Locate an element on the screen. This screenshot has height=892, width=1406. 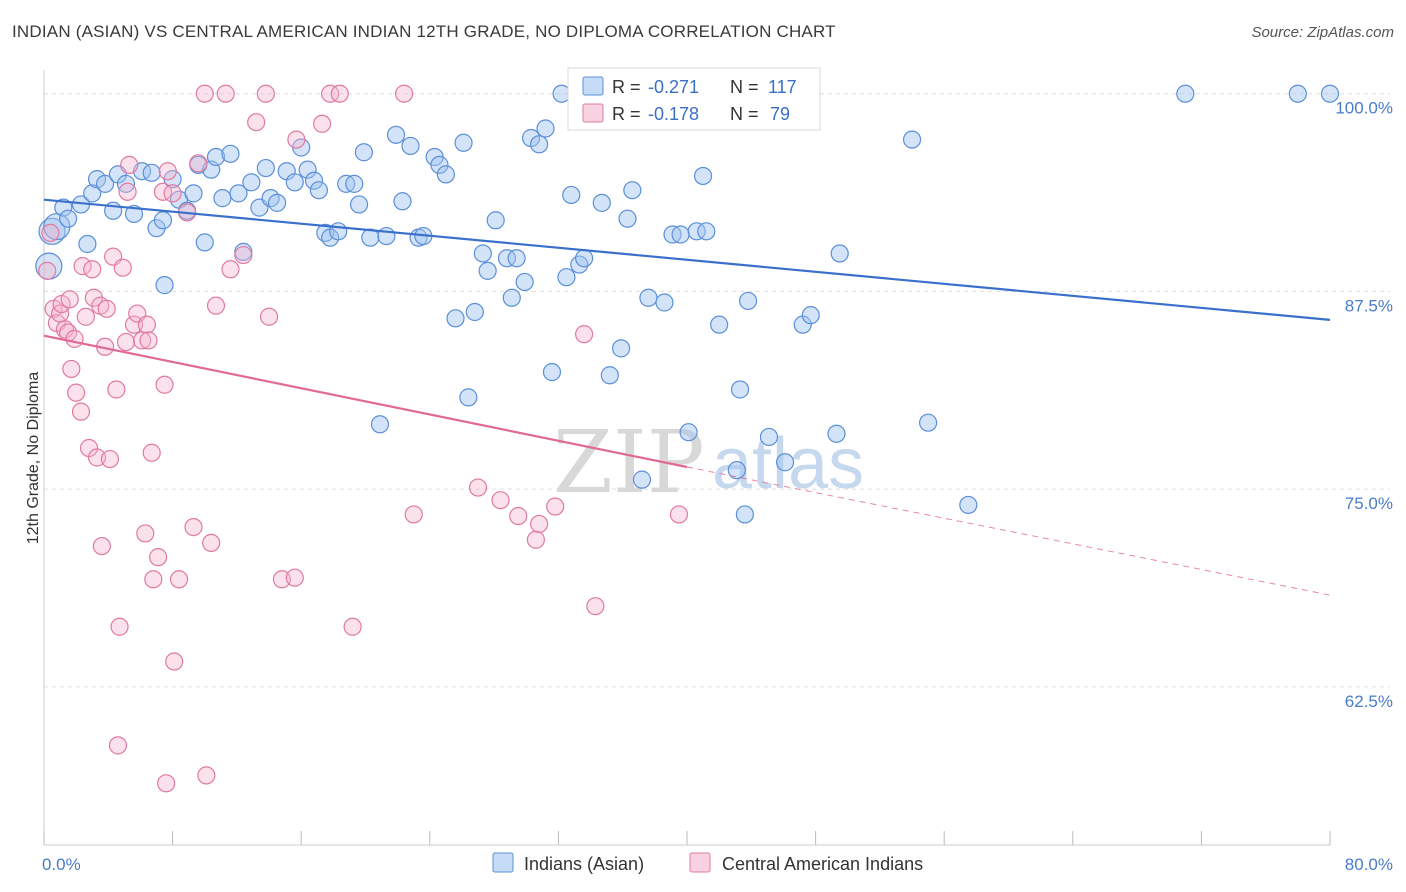
y-tick-label: 75.0% is located at coordinates (1369, 503).